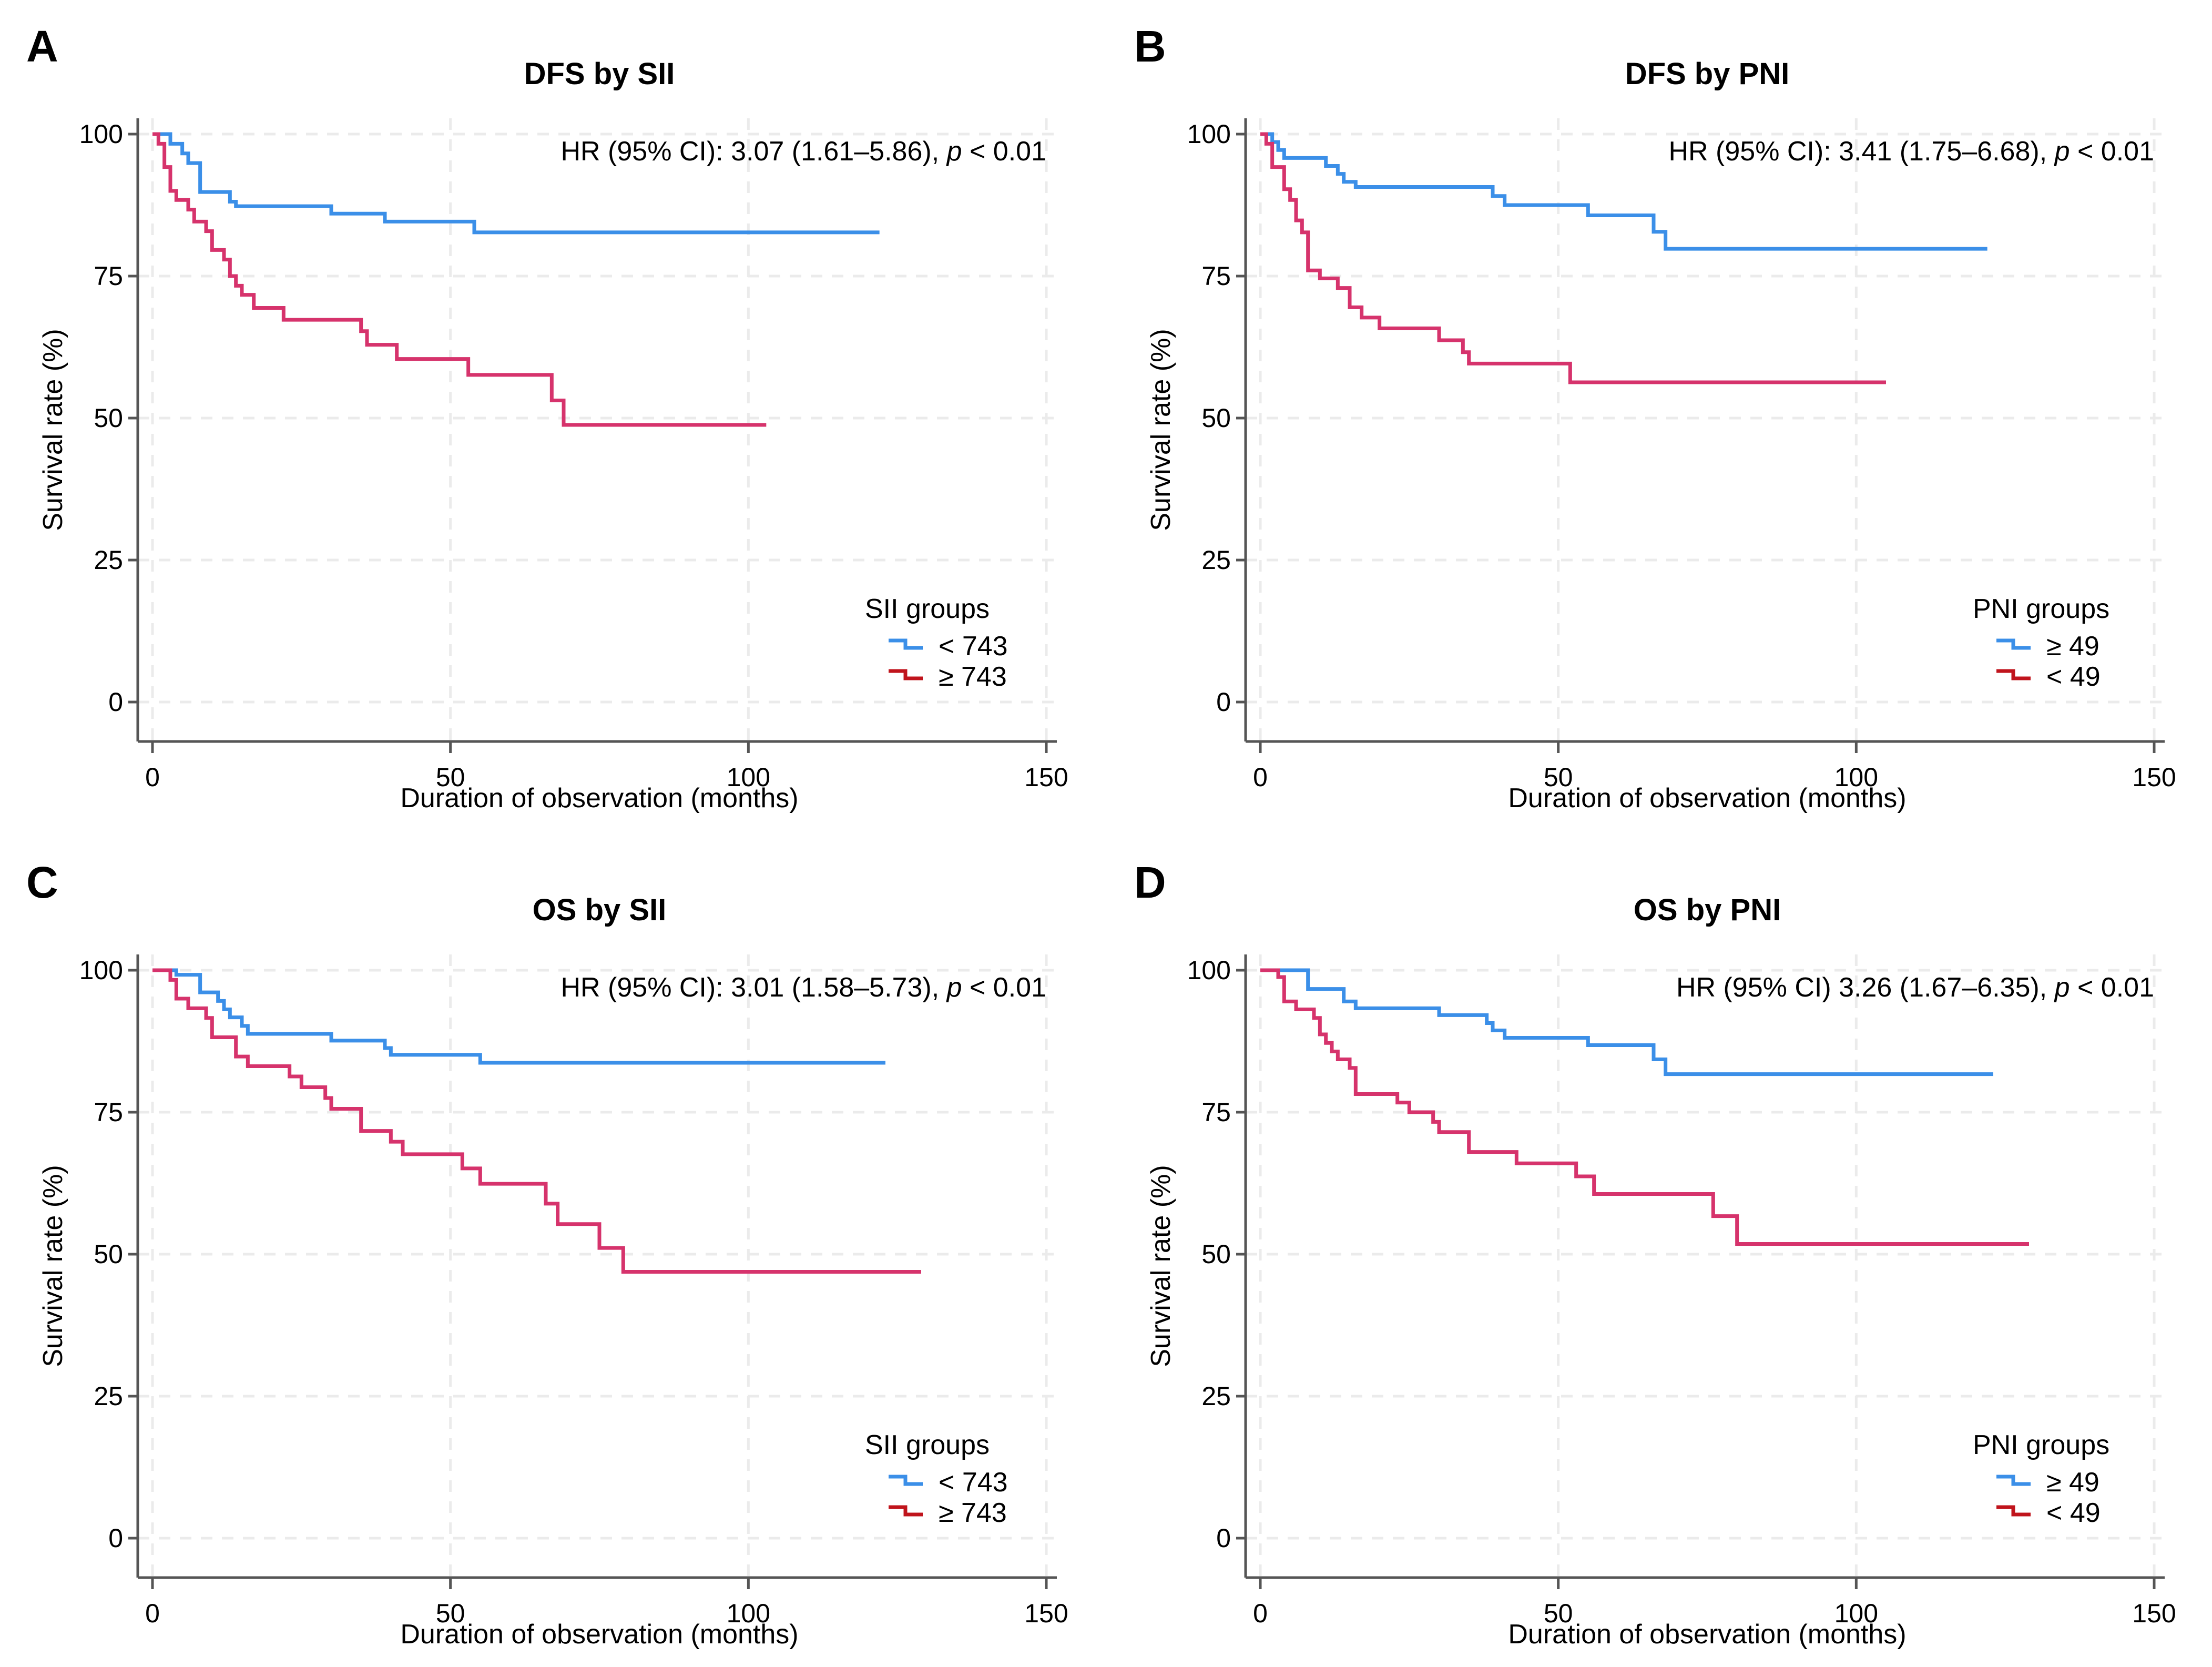 The image size is (2212, 1667). I want to click on panel-letter: C, so click(42, 882).